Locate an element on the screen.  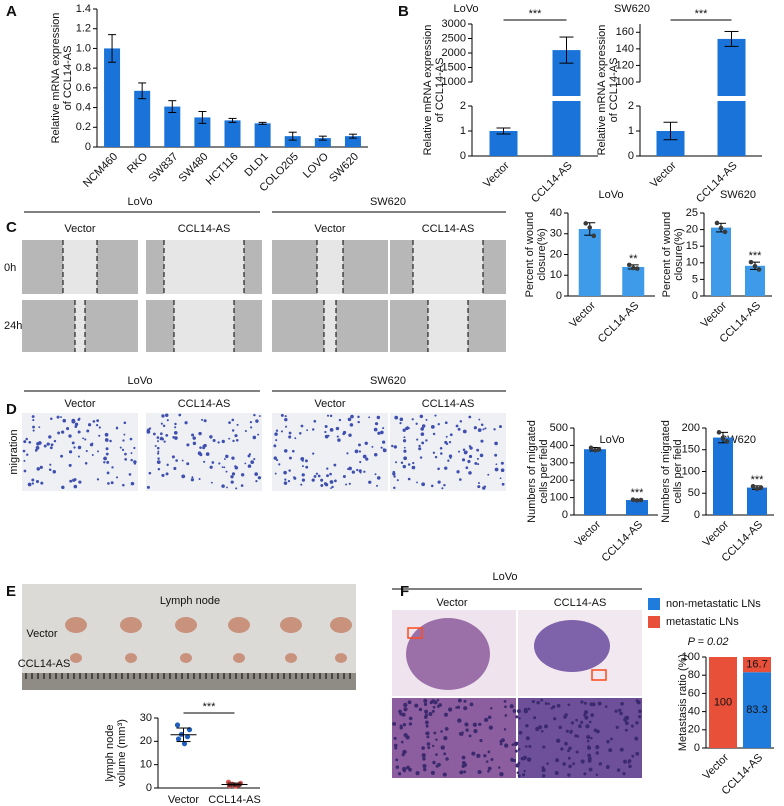
y-tick-label: 5 is located at coordinates (695, 279).